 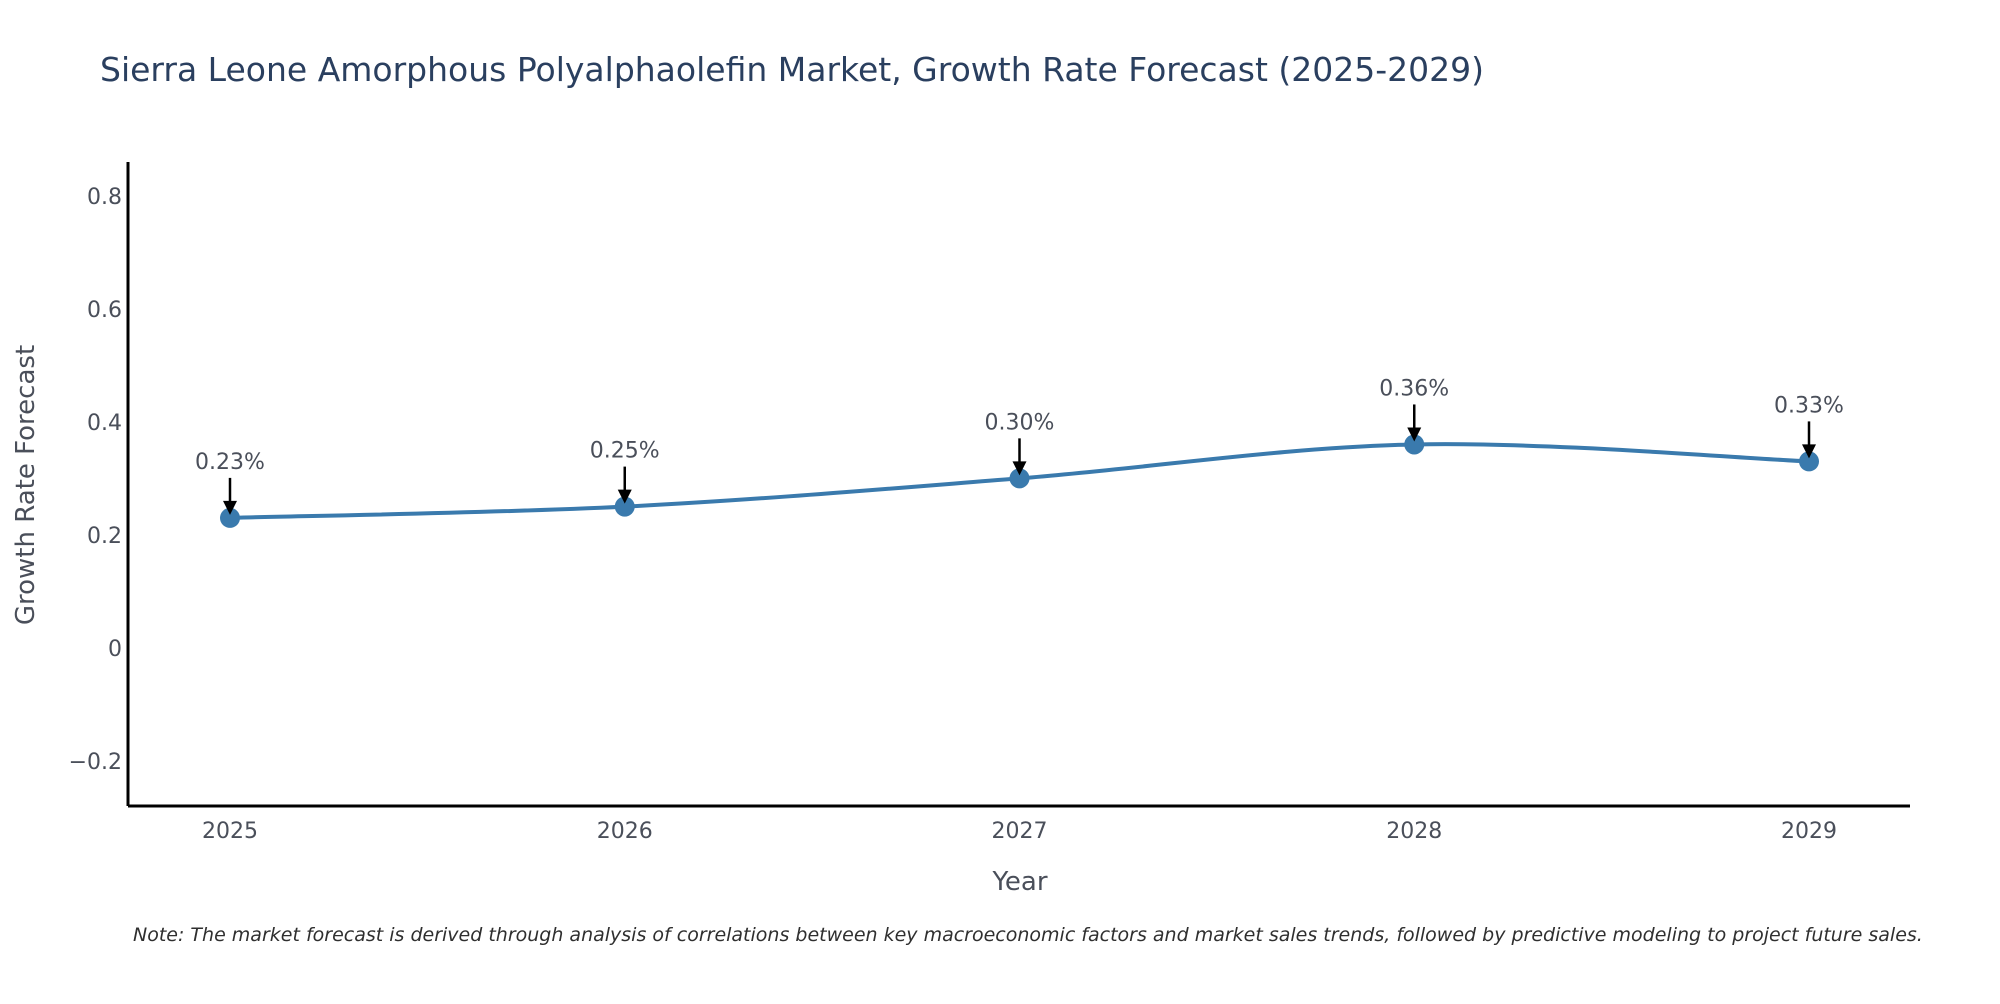 What do you see at coordinates (95, 480) in the screenshot?
I see `y-axis-ticks: −0.2 0 0.2 0.4 0.6 0.8` at bounding box center [95, 480].